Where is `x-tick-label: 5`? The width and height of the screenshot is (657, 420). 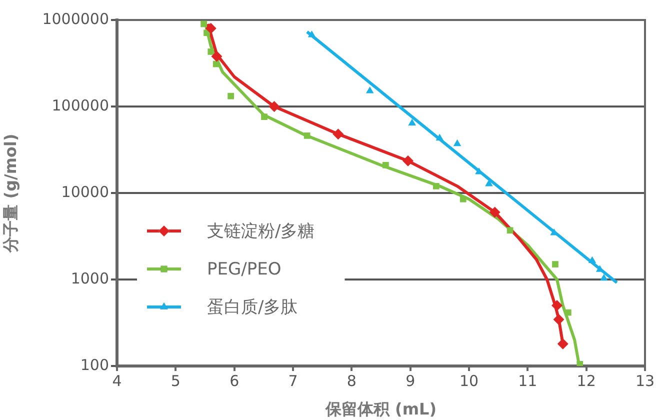 x-tick-label: 5 is located at coordinates (175, 381).